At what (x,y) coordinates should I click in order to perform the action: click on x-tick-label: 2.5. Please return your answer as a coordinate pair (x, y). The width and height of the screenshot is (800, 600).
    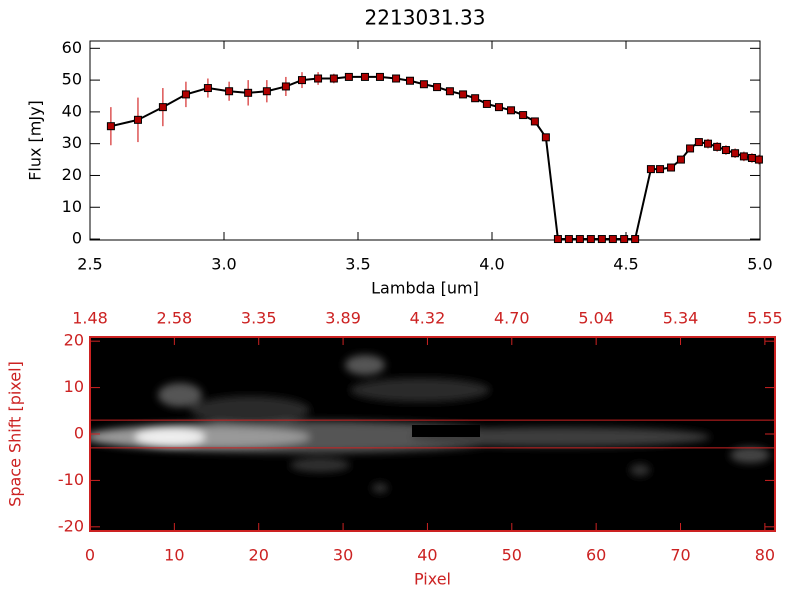
    Looking at the image, I should click on (89, 264).